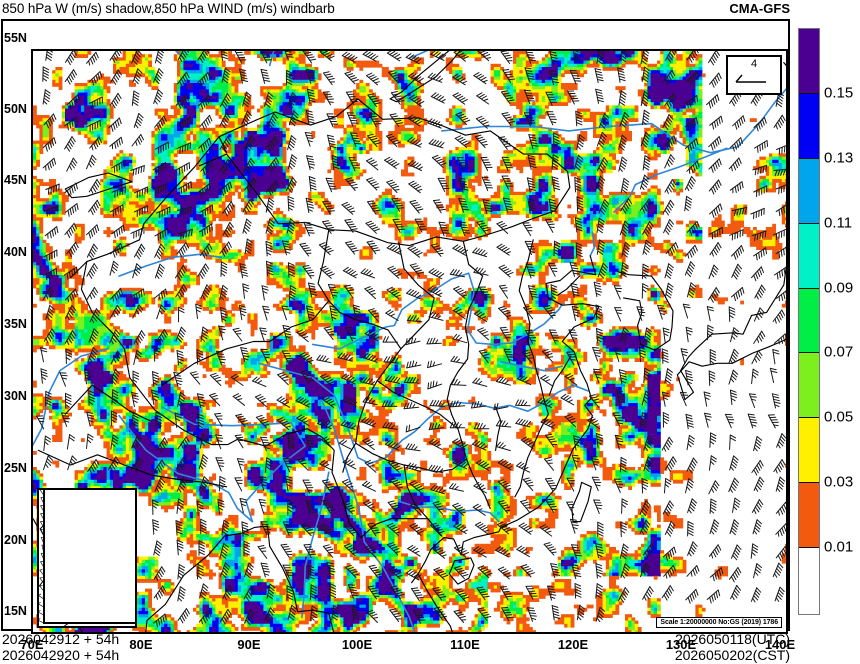  Describe the element at coordinates (838, 417) in the screenshot. I see `colorbar-tick-0-05: 0.05` at that location.